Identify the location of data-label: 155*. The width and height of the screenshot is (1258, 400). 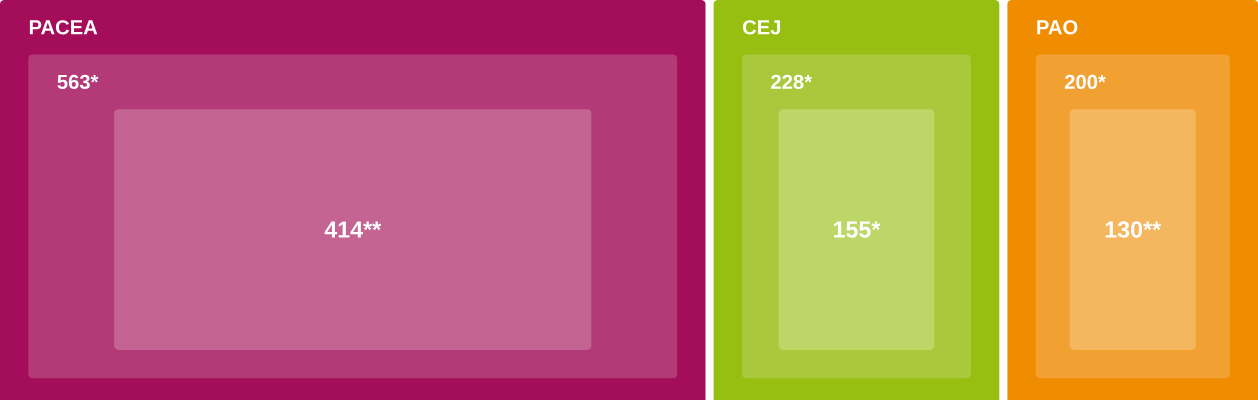
(857, 229).